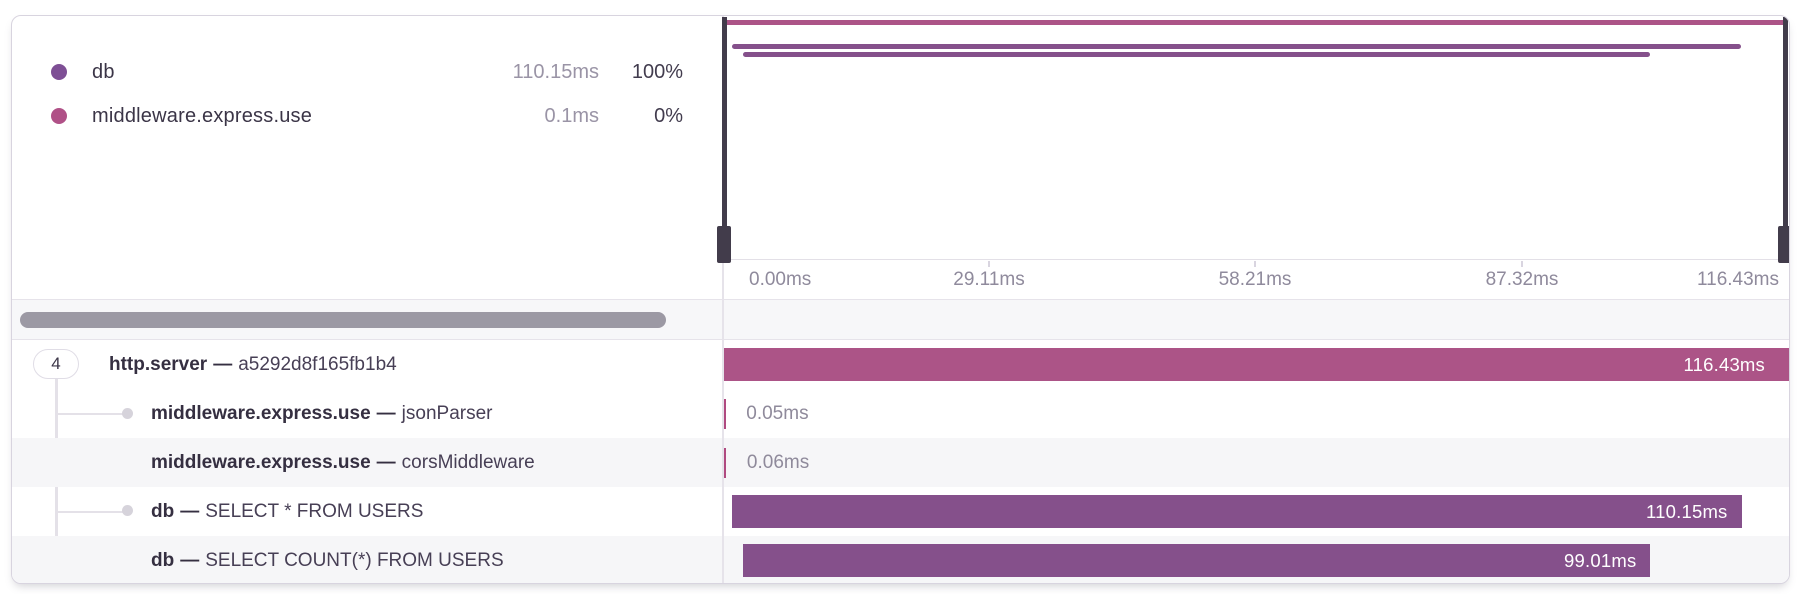 This screenshot has width=1800, height=594. What do you see at coordinates (367, 72) in the screenshot?
I see `legend-item-db: db 110.15ms 100%` at bounding box center [367, 72].